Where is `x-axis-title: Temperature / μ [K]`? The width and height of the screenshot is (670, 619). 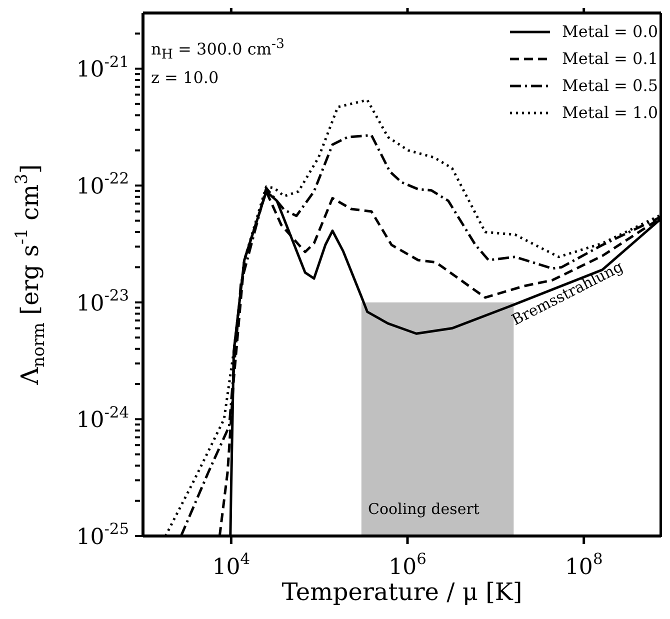
x-axis-title: Temperature / μ [K] is located at coordinates (402, 592).